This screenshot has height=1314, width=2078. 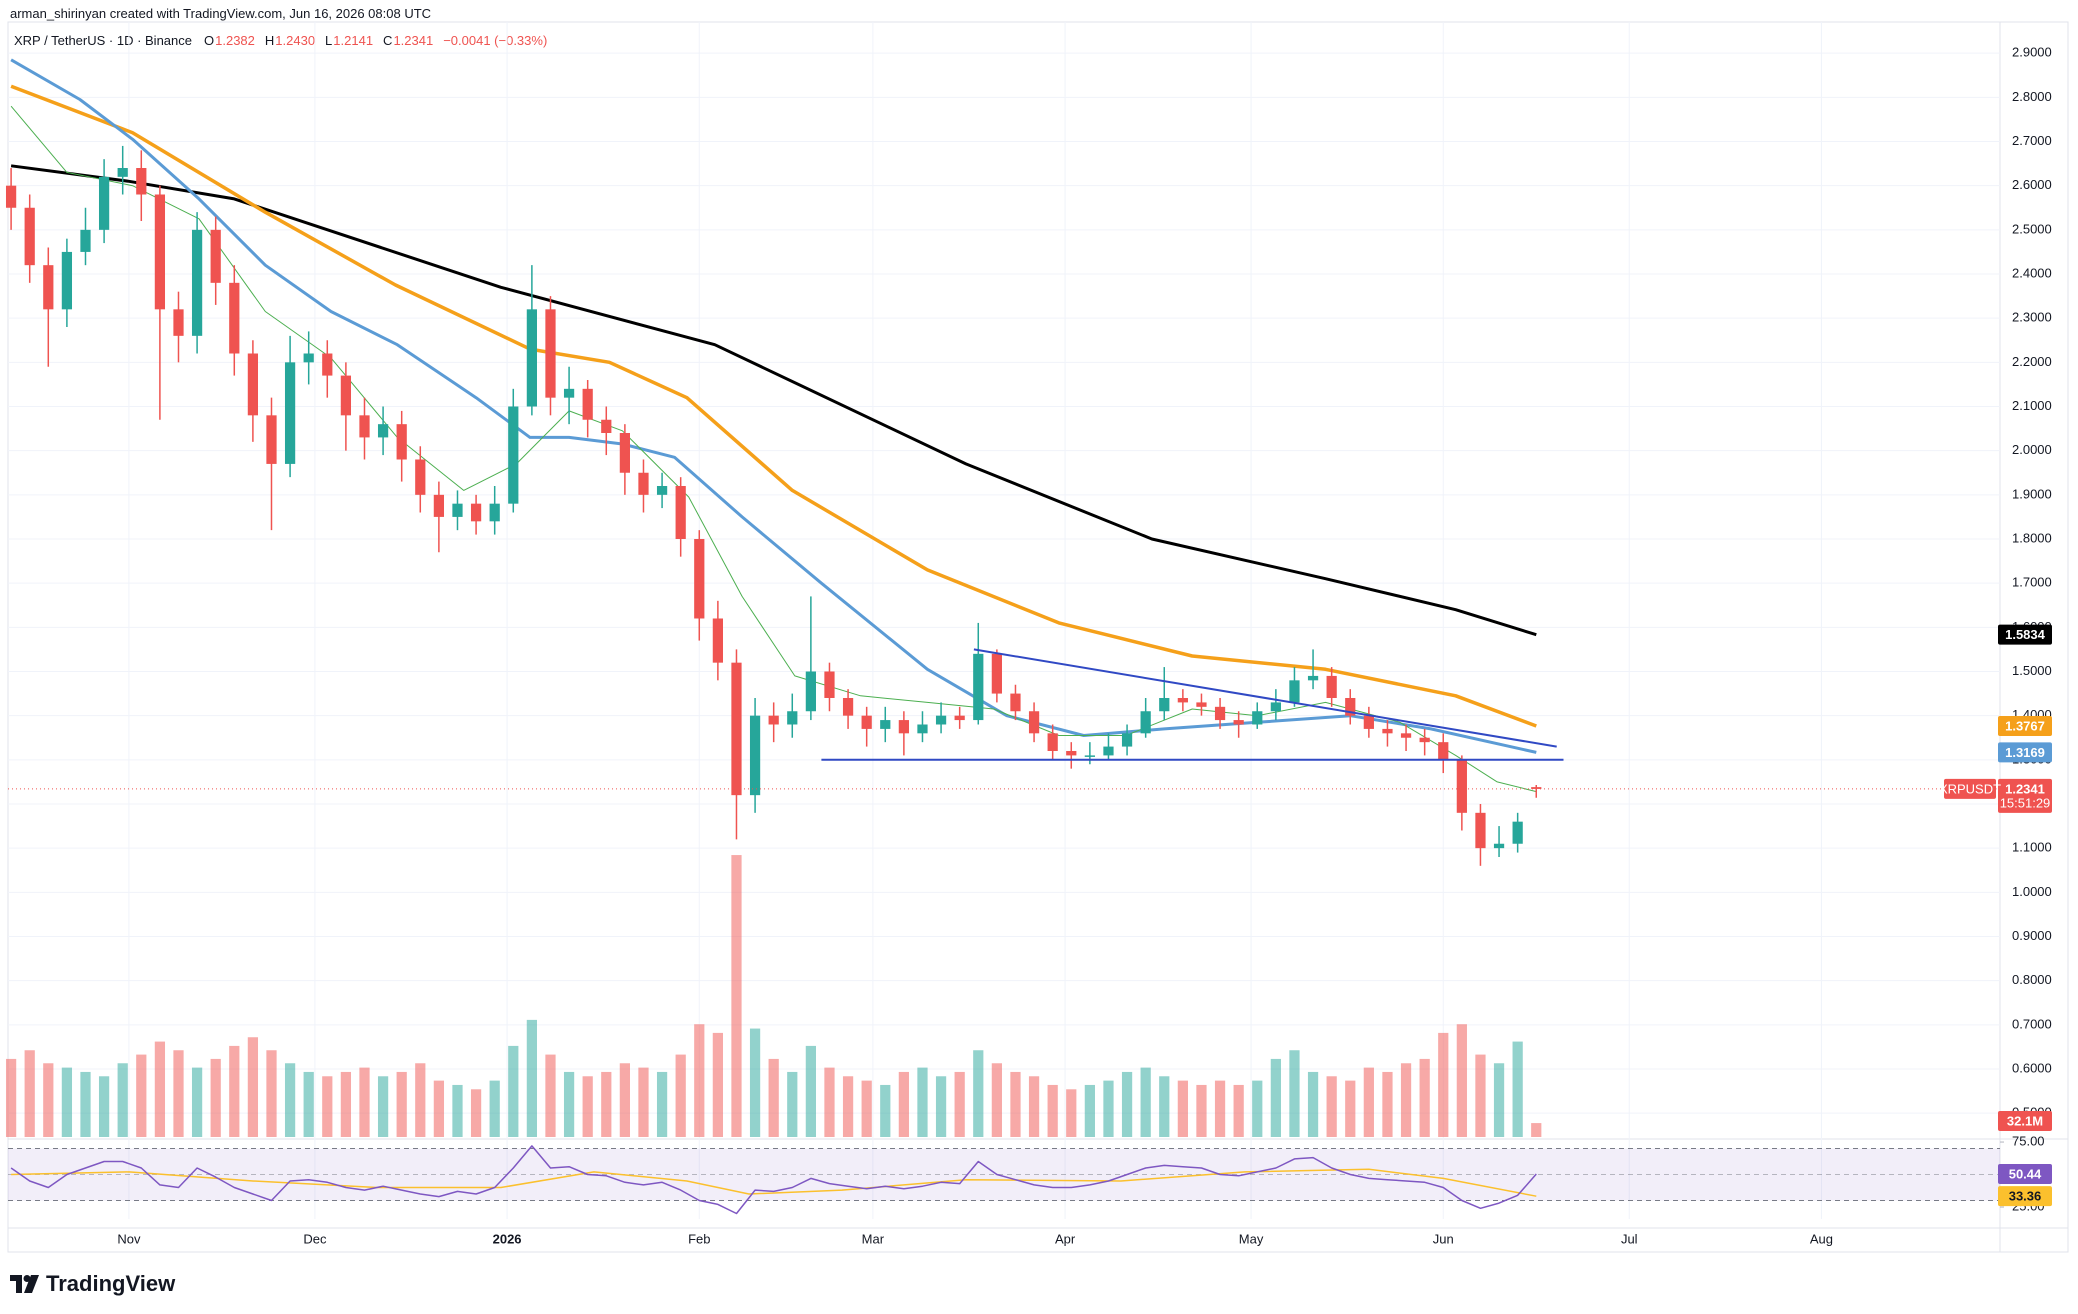 I want to click on y-tick-label: 2.2000, so click(x=2032, y=361).